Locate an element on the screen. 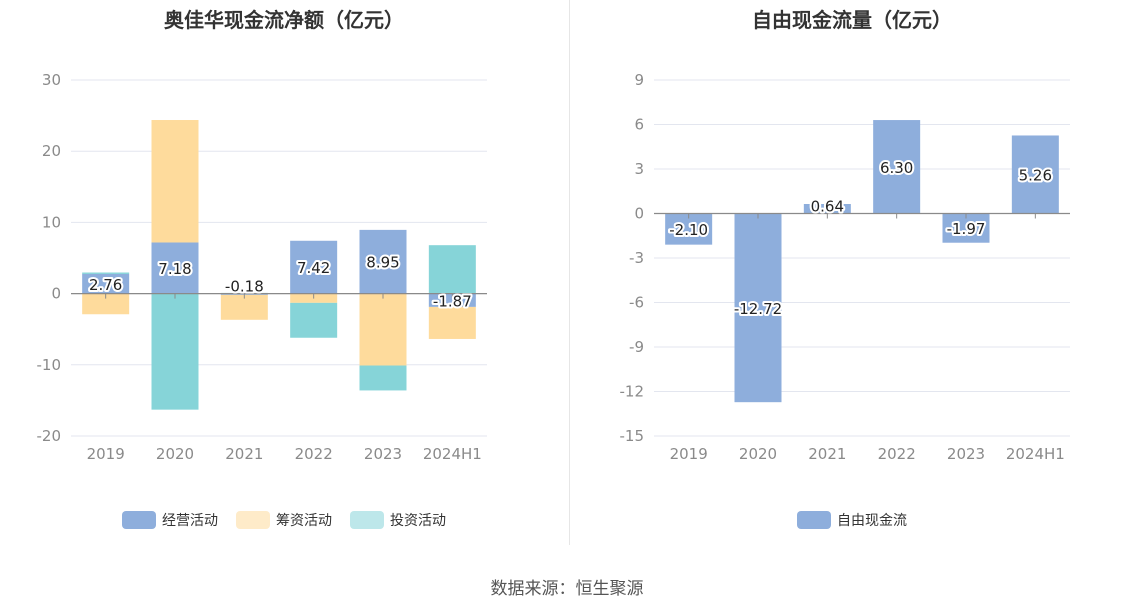 The image size is (1134, 612). bar-经营活动-2019 is located at coordinates (106, 283).